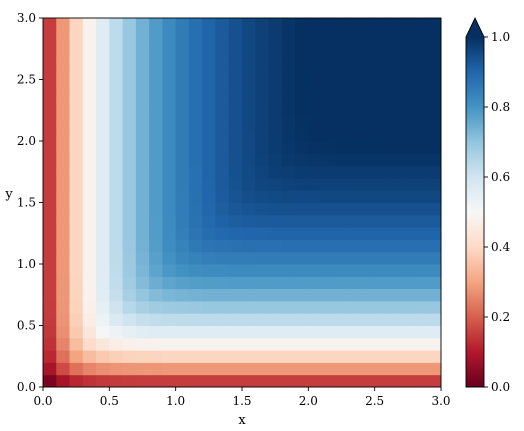  What do you see at coordinates (26, 203) in the screenshot?
I see `y-tick-label: 1.5` at bounding box center [26, 203].